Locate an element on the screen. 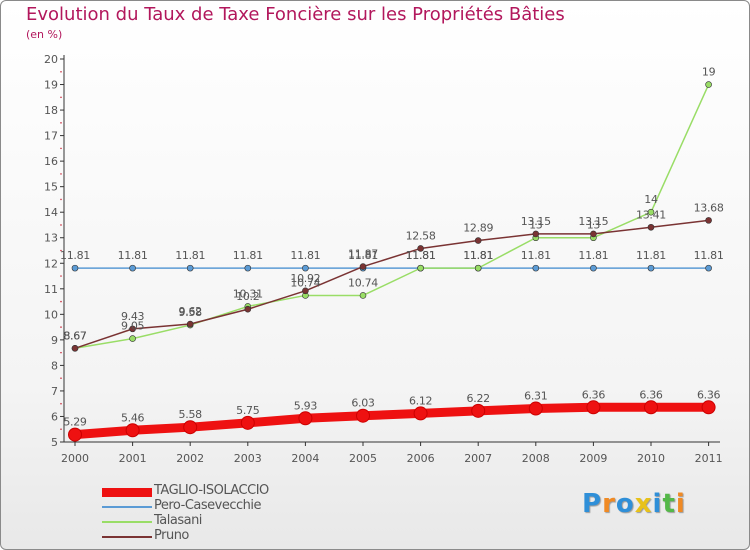  y-tick-label: 17 is located at coordinates (51, 136).